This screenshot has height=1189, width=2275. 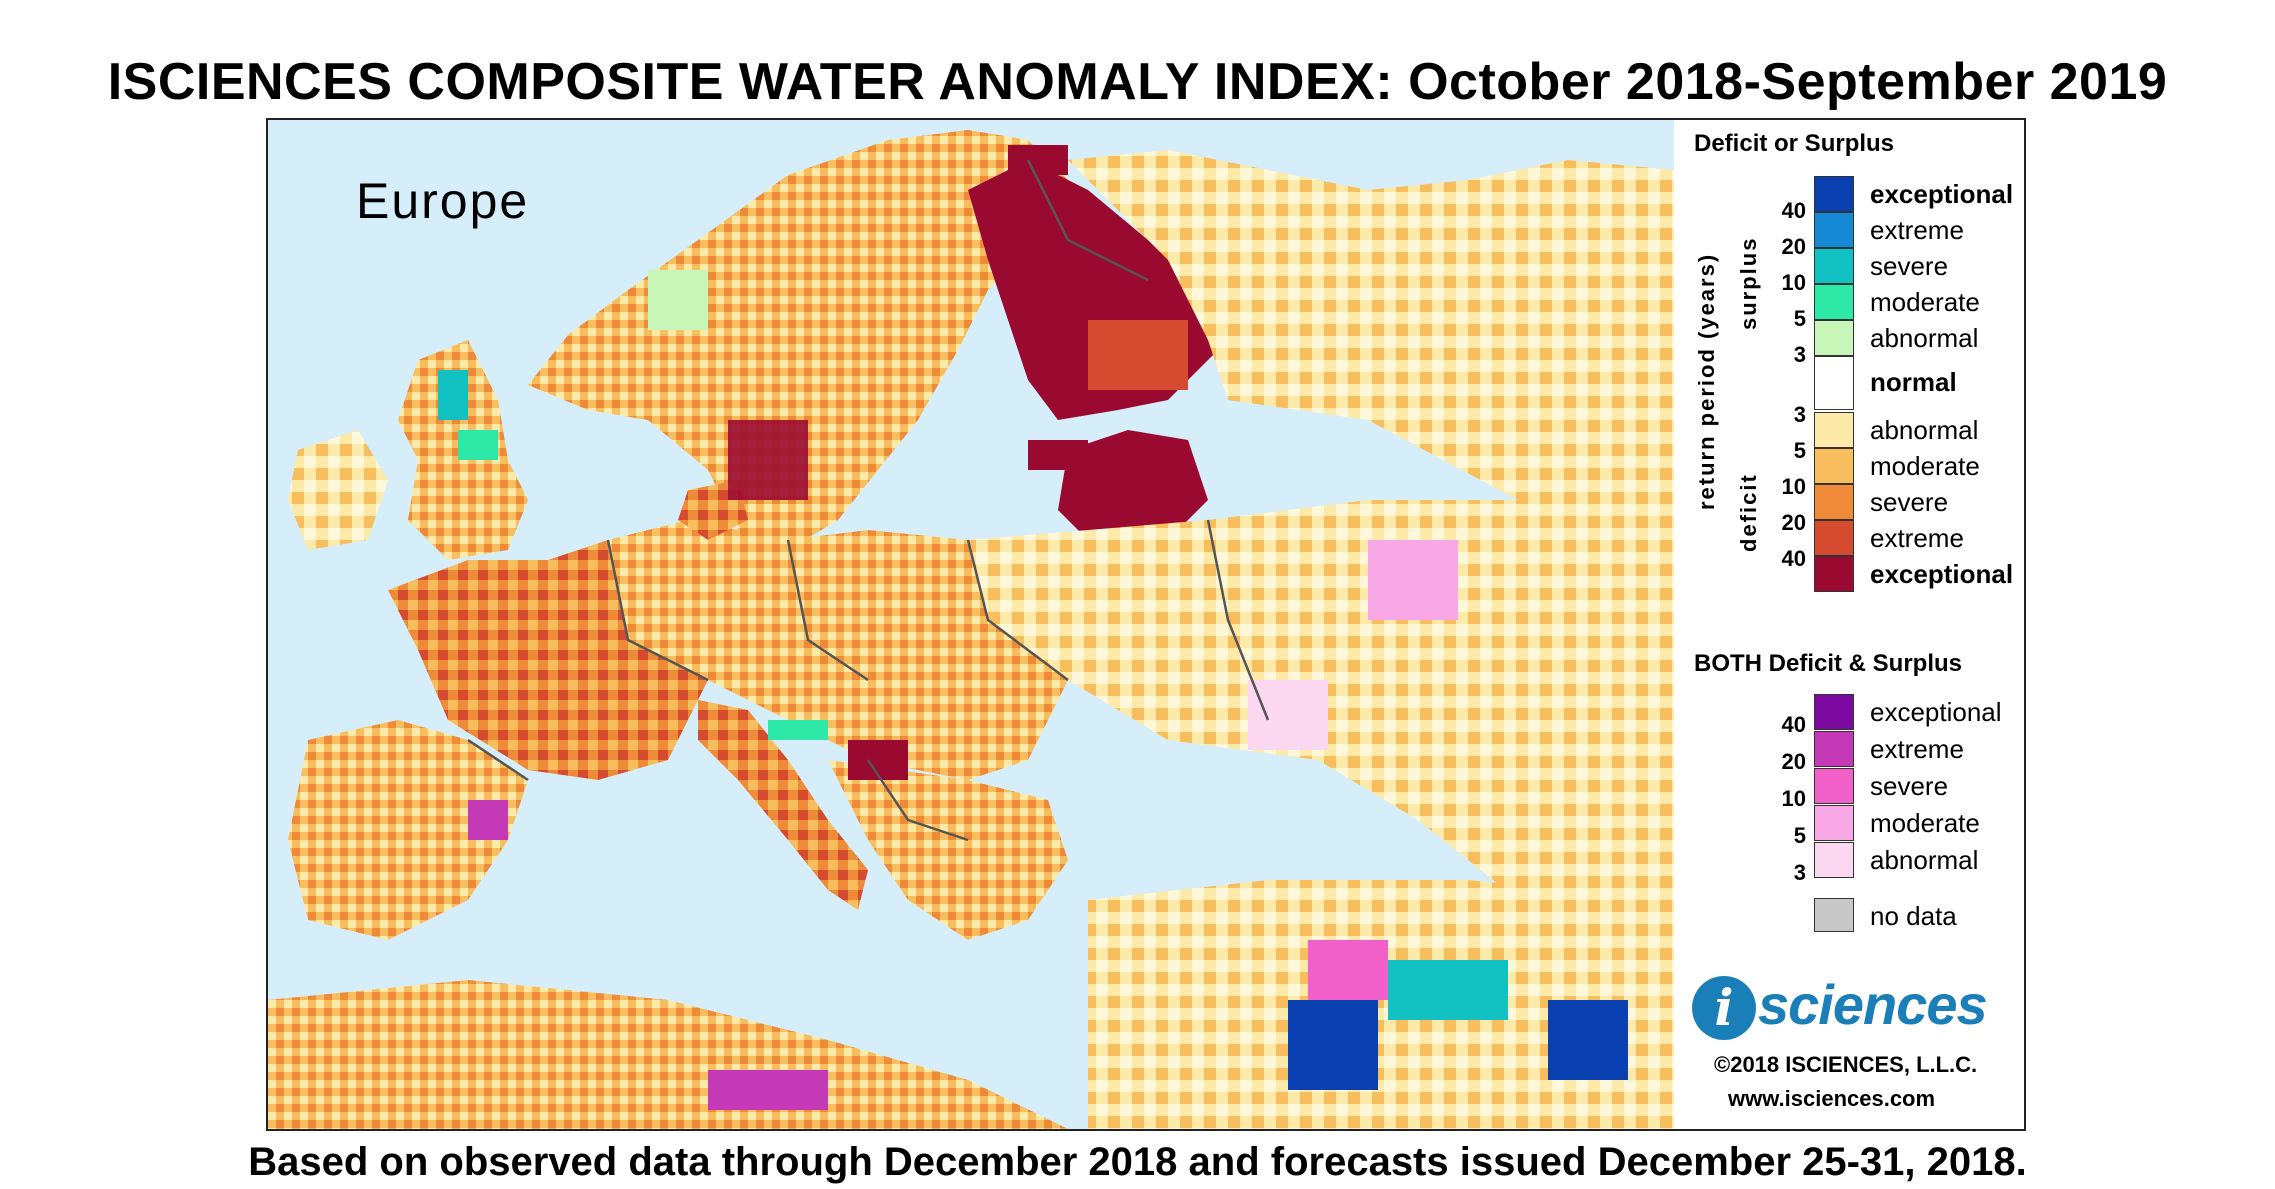 I want to click on surplus-label-abnormal: abnormal, so click(x=1924, y=338).